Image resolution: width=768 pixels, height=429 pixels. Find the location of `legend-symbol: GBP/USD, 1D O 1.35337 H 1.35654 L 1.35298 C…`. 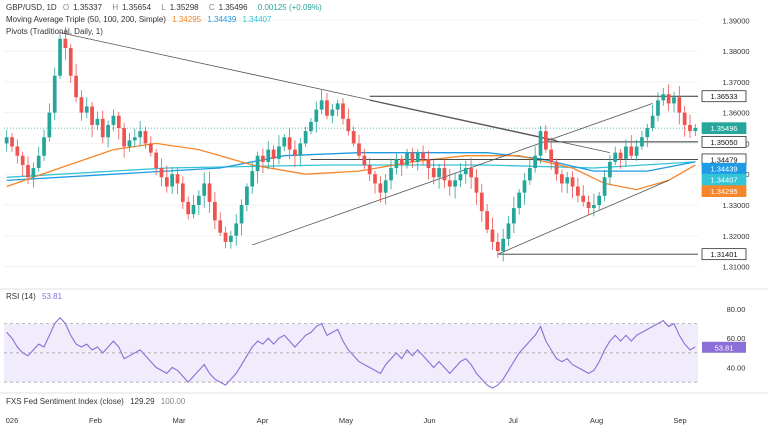

legend-symbol: GBP/USD, 1D O 1.35337 H 1.35654 L 1.35298 C… is located at coordinates (166, 7).